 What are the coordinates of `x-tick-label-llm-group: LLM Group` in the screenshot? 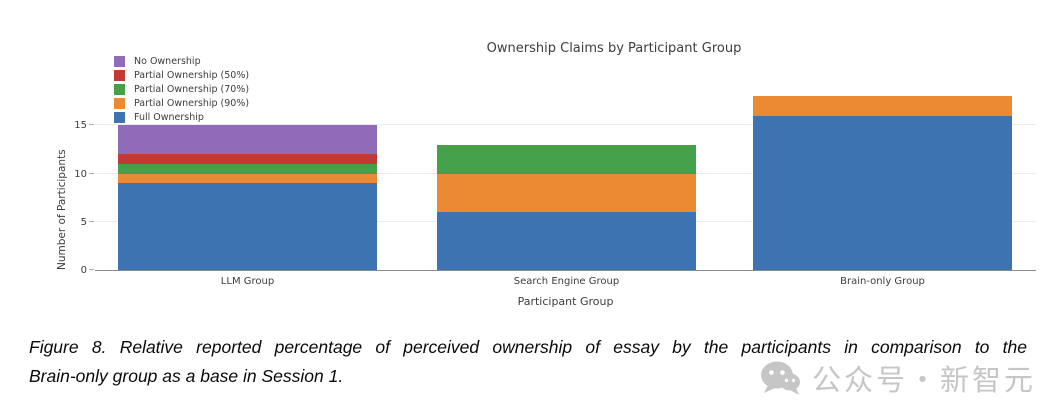 It's located at (247, 281).